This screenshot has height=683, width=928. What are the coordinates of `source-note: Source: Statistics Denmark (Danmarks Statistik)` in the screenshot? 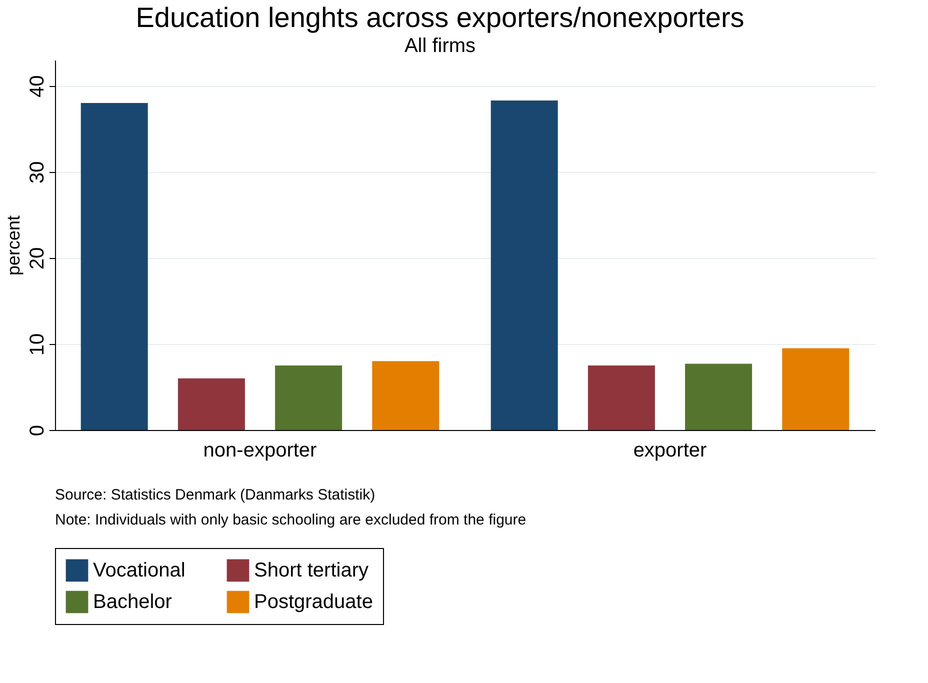 It's located at (215, 495).